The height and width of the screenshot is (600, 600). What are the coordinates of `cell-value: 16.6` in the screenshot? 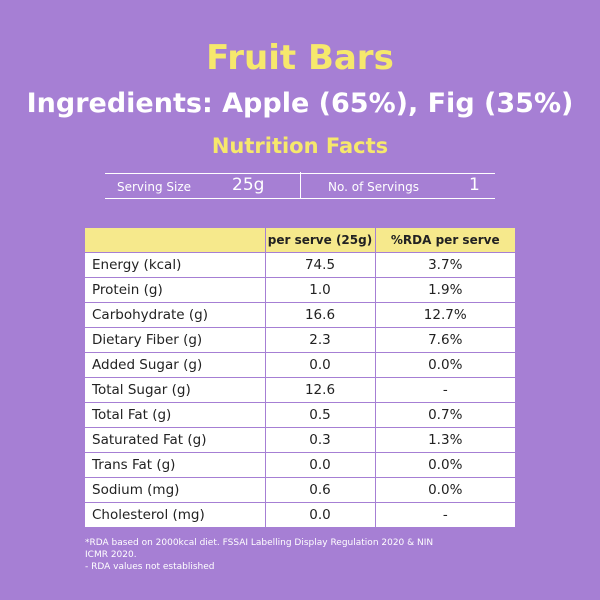 It's located at (319, 315).